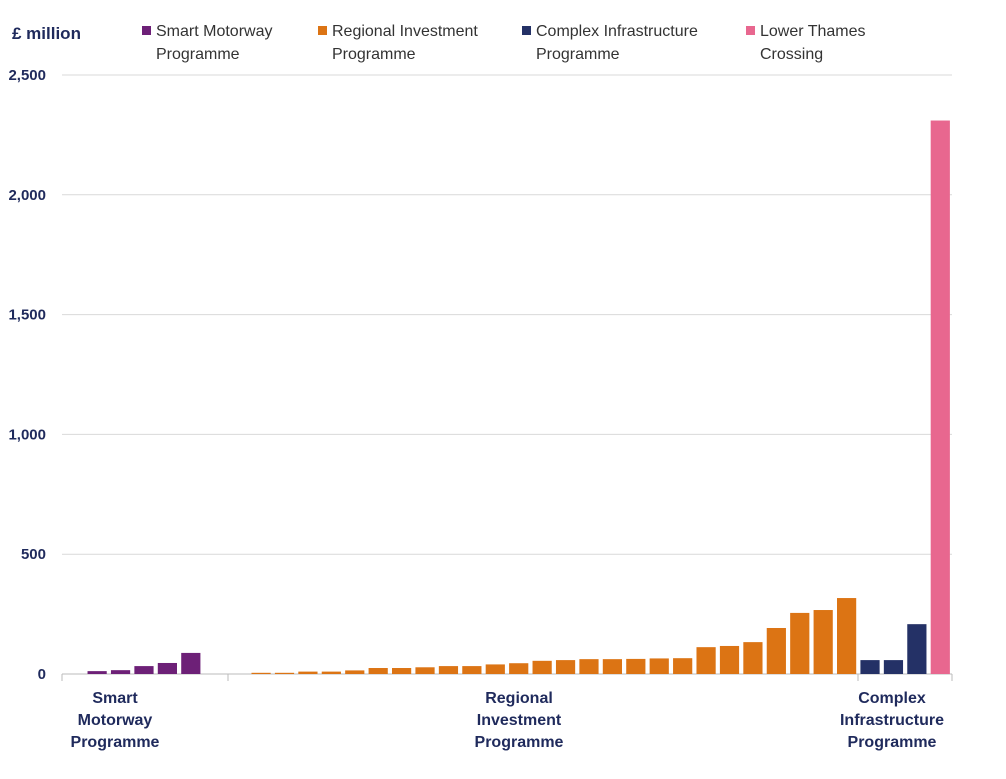  I want to click on legend-item: Regional Investment Programme, so click(409, 43).